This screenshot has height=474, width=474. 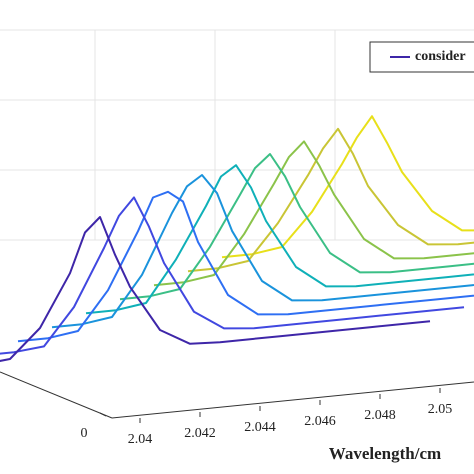 What do you see at coordinates (140, 439) in the screenshot?
I see `x-tick-label: 2.04` at bounding box center [140, 439].